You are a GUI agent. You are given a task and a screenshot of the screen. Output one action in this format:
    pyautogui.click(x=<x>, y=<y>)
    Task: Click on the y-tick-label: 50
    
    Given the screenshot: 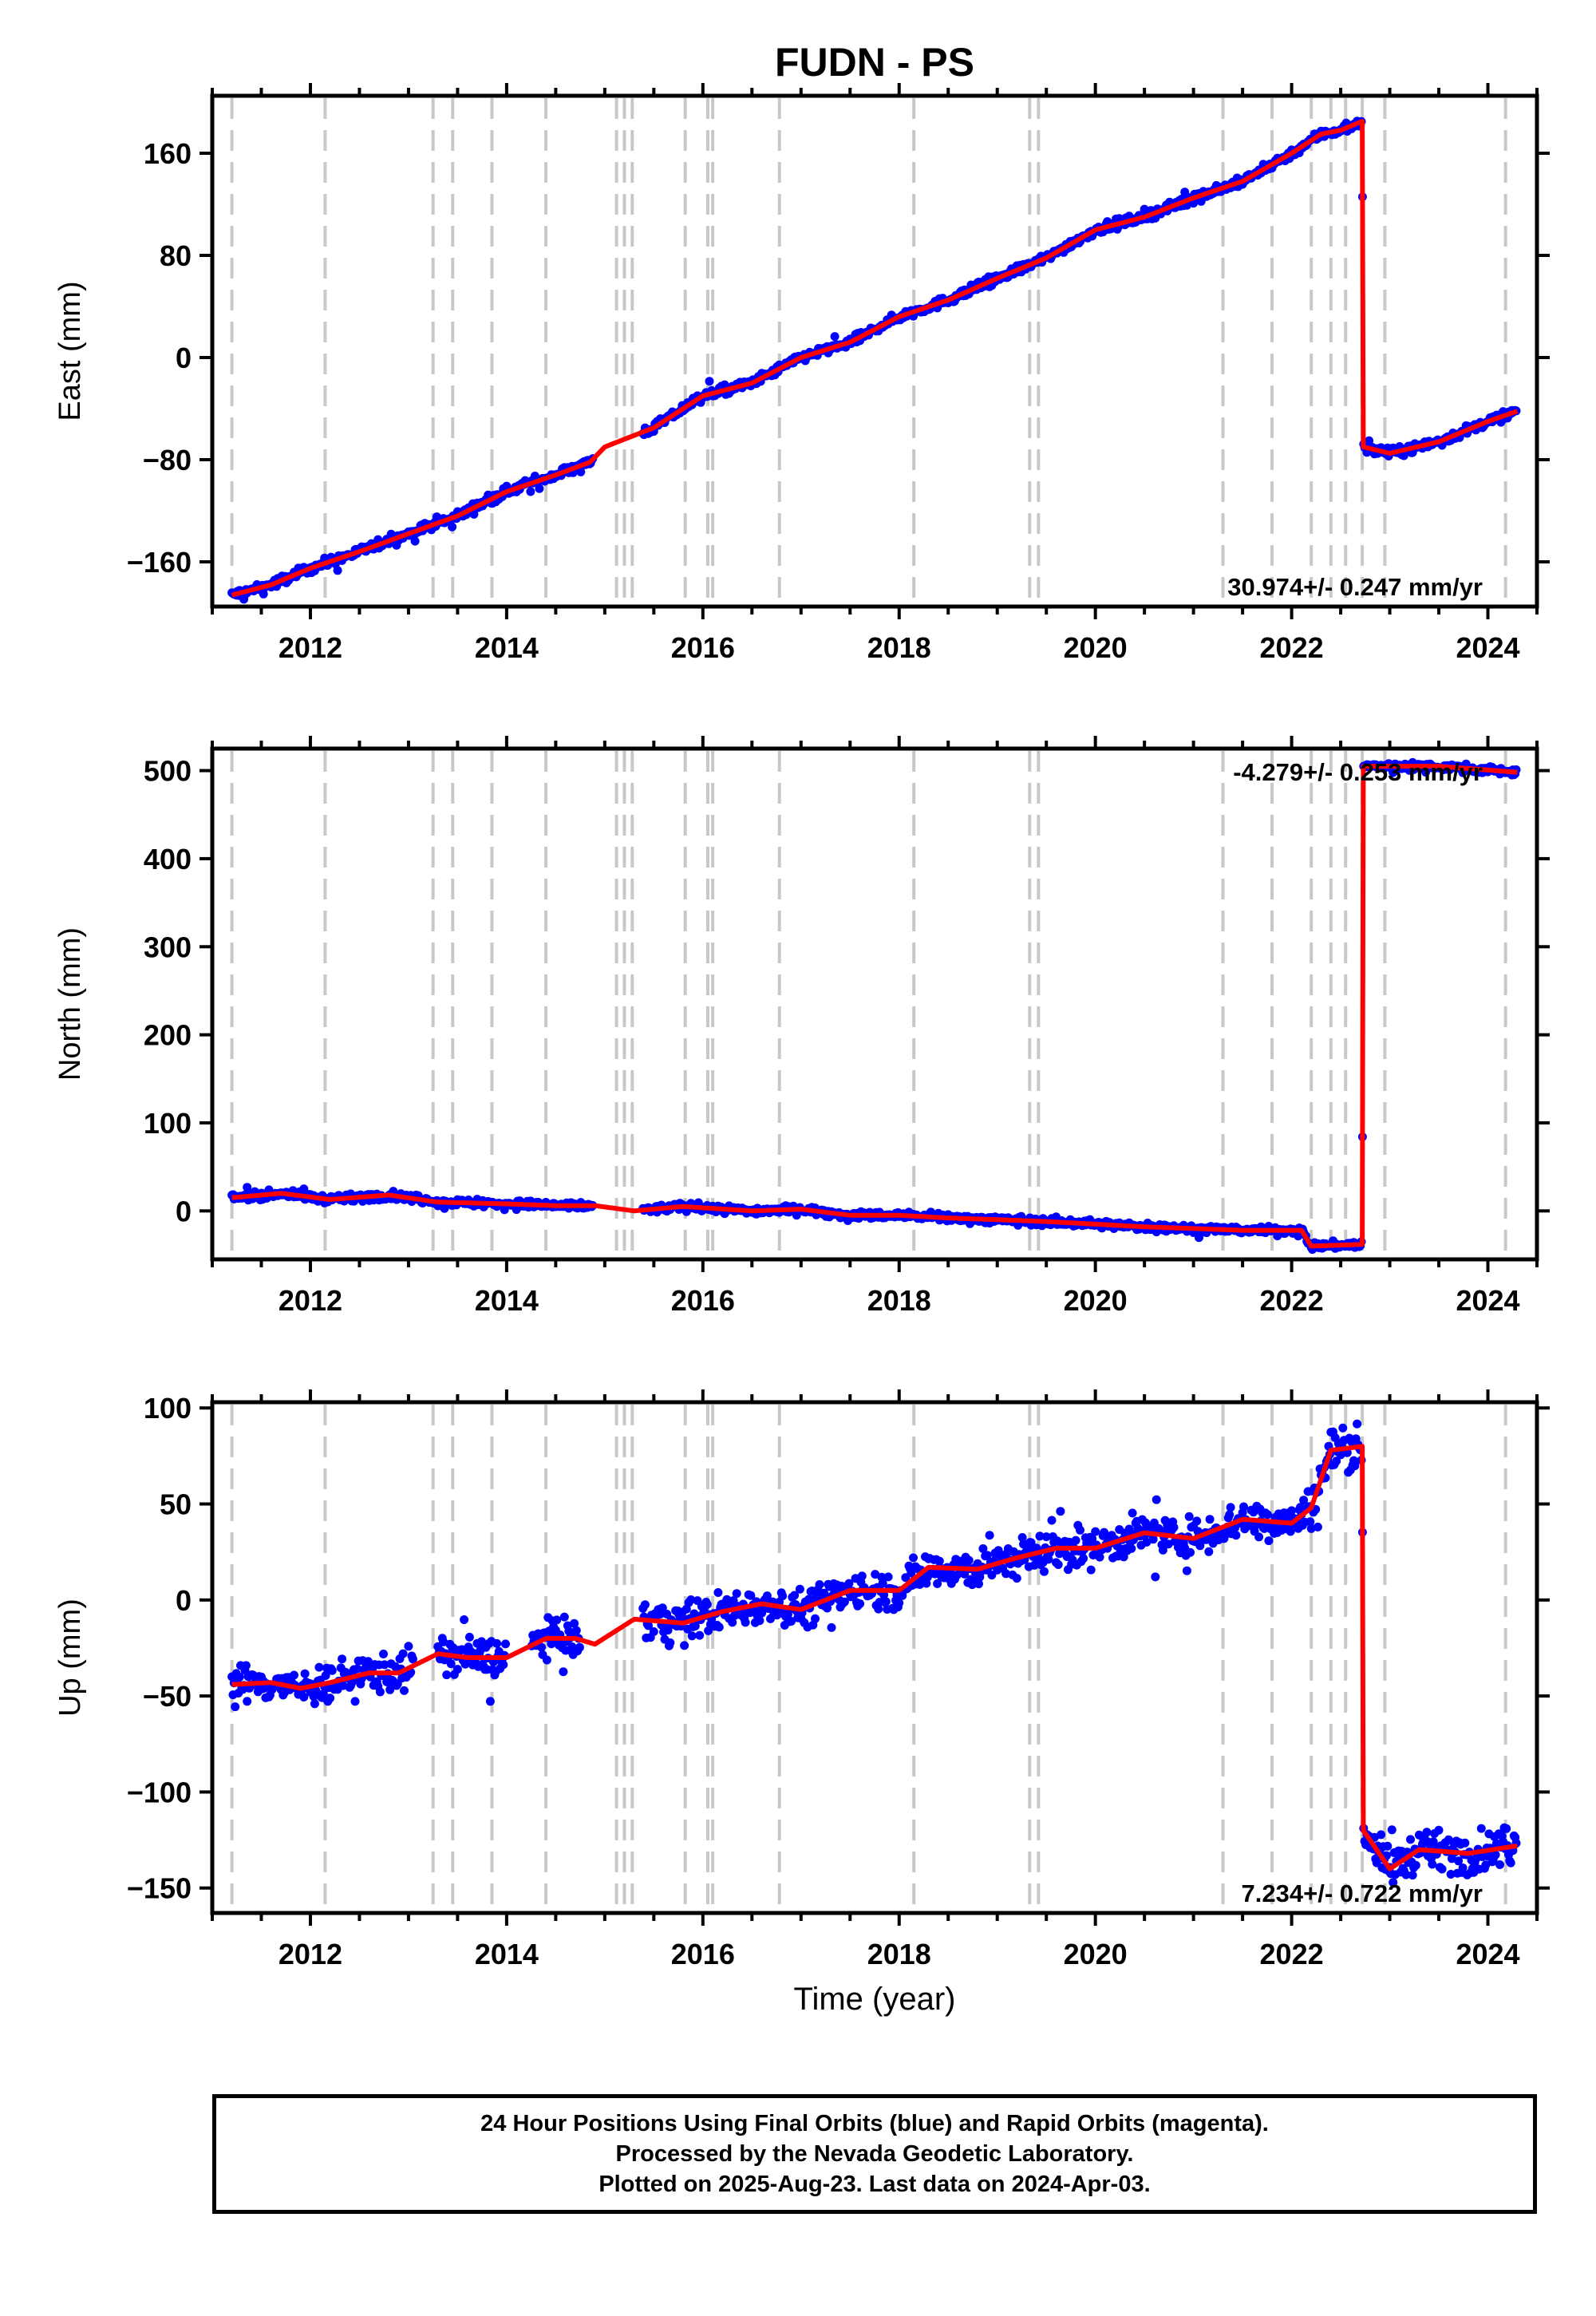 What is the action you would take?
    pyautogui.click(x=176, y=1504)
    